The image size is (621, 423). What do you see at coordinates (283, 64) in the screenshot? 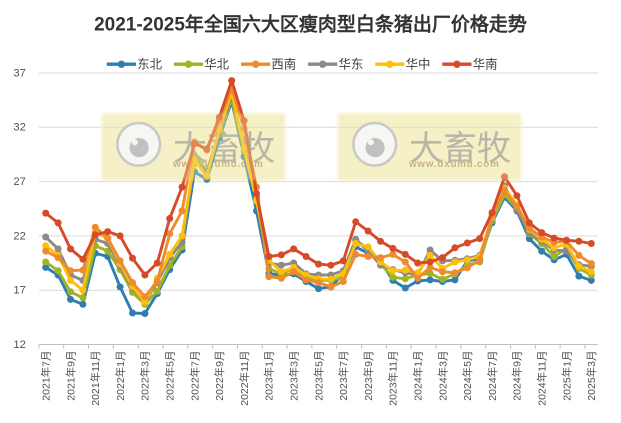
I see `svg-text: 西南` at bounding box center [283, 64].